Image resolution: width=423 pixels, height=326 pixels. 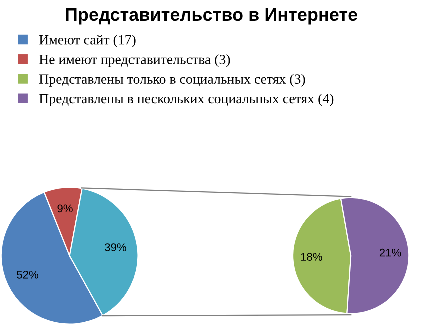 What do you see at coordinates (212, 16) in the screenshot?
I see `chart-title: Представительство в Интернете` at bounding box center [212, 16].